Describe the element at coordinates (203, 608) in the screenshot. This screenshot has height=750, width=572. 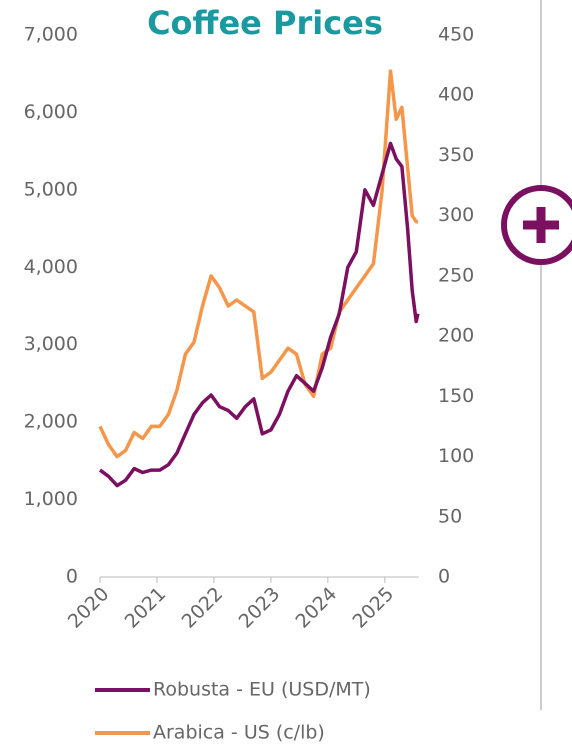
I see `x-tick-label: 2022` at that location.